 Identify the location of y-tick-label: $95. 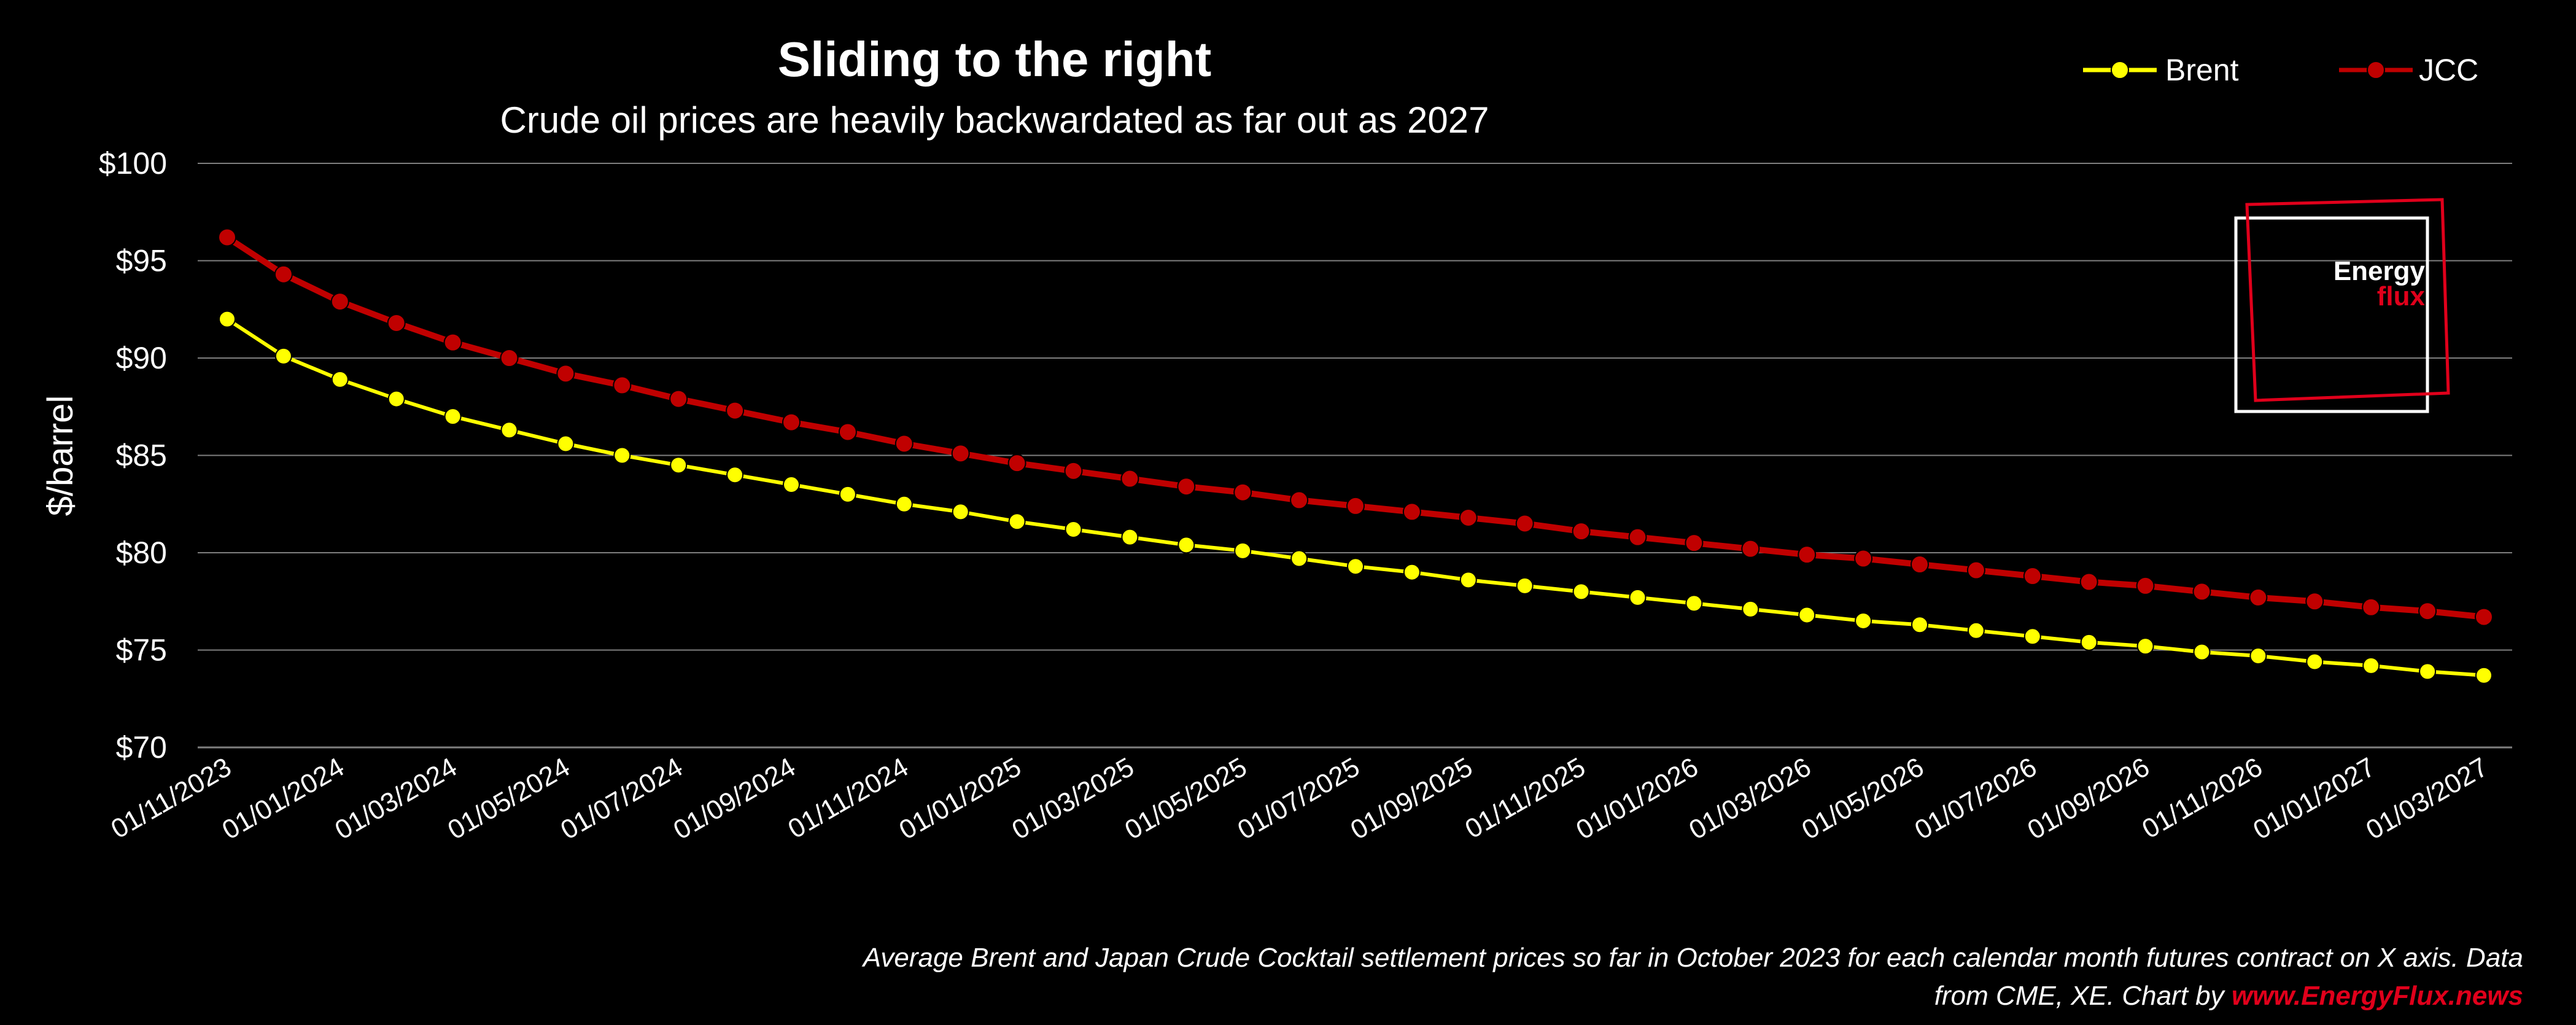
(141, 261).